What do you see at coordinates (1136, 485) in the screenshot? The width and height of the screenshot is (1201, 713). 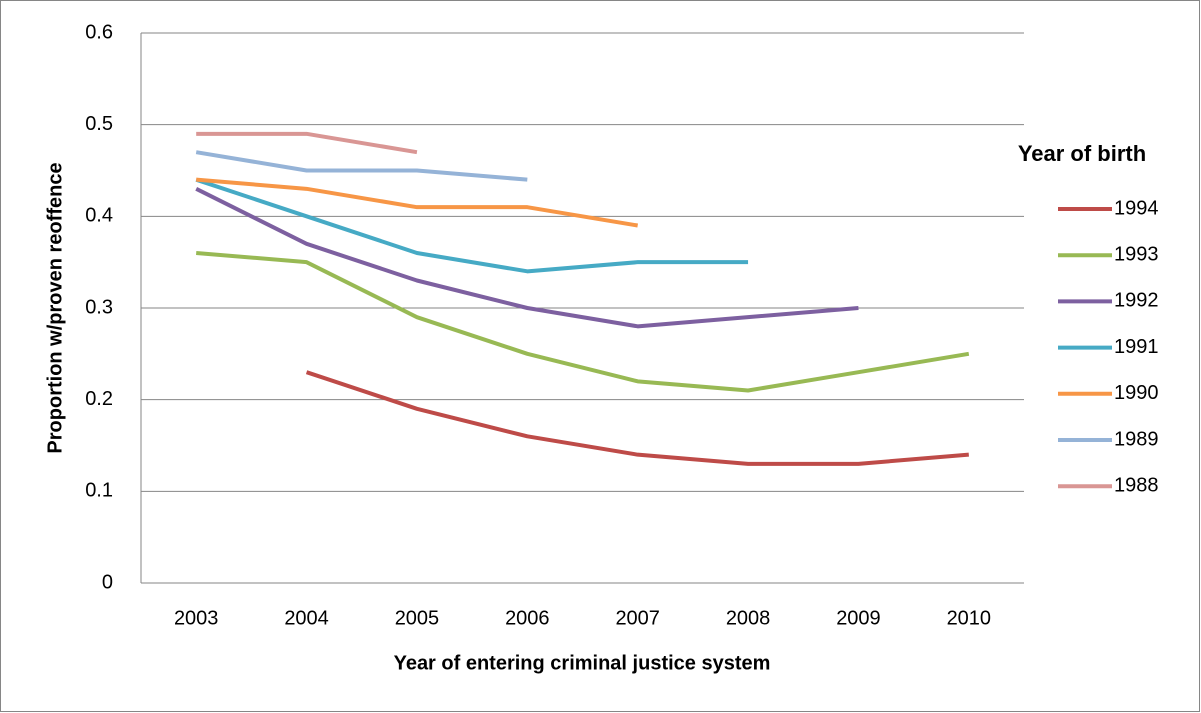 I see `legend-label: 1988` at bounding box center [1136, 485].